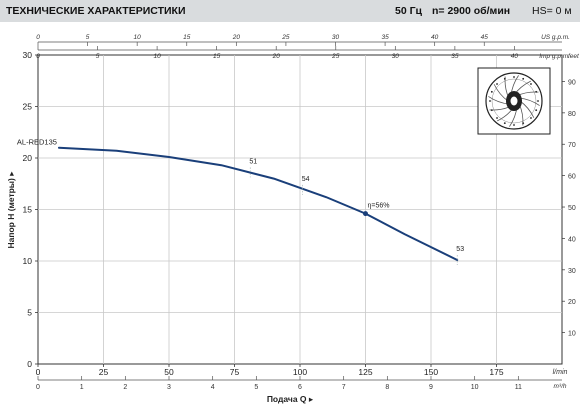 The width and height of the screenshot is (580, 407). What do you see at coordinates (475, 387) in the screenshot?
I see `m3h-tick-label: 10` at bounding box center [475, 387].